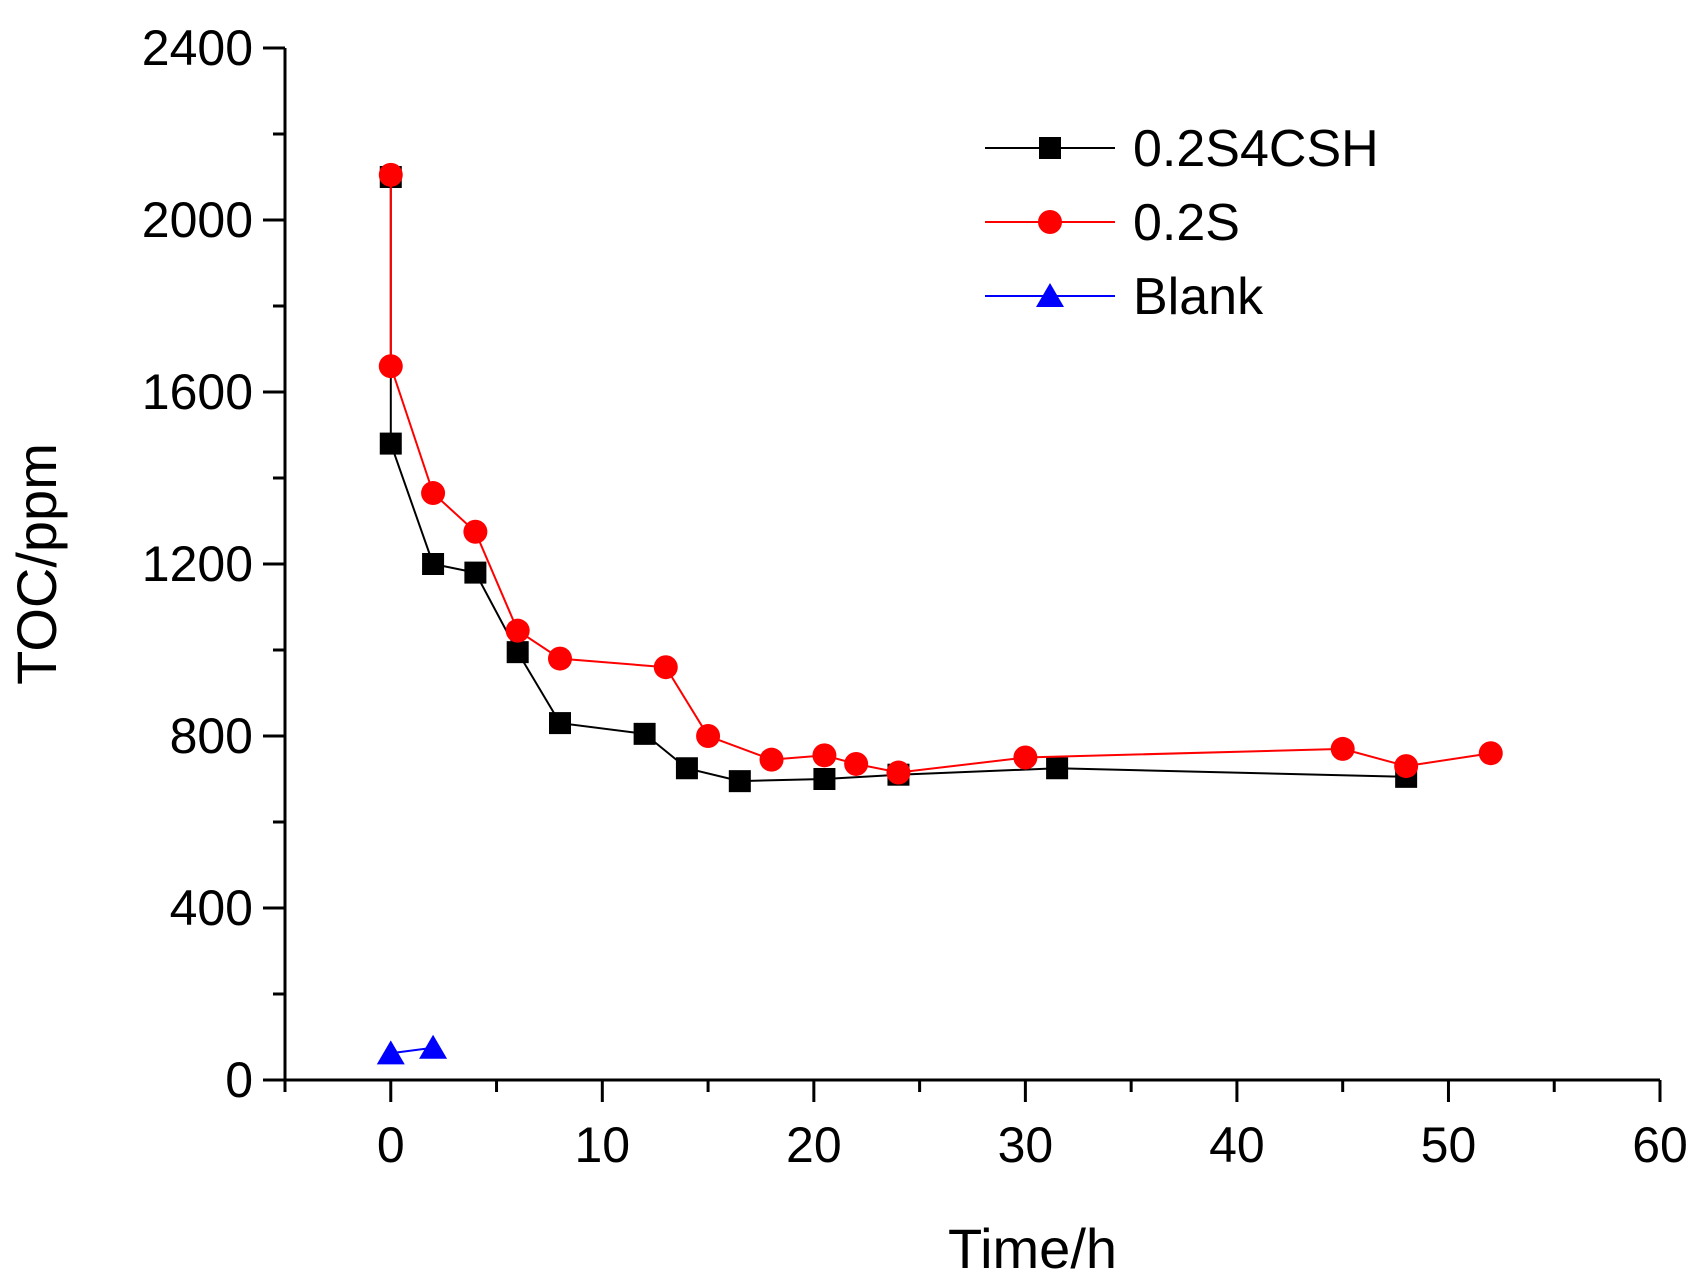 This screenshot has width=1702, height=1284. I want to click on legend: 0.2S4CSH 0.2S Blank, so click(1182, 223).